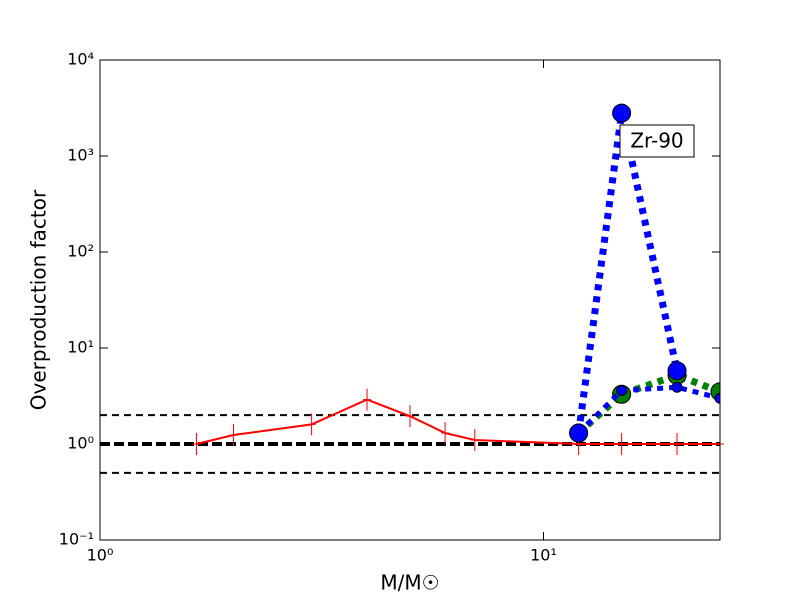  I want to click on x-axis-label: M/M☉, so click(409, 583).